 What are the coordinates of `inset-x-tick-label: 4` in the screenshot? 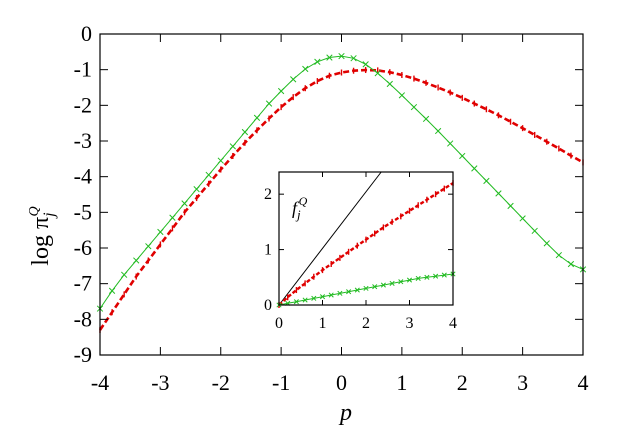 It's located at (453, 323).